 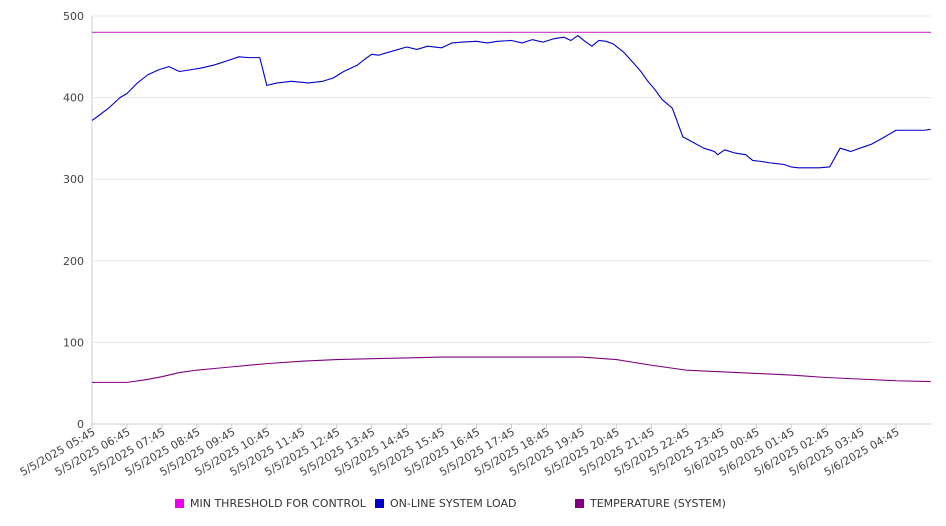 What do you see at coordinates (179, 503) in the screenshot?
I see `legend-swatch-min-threshold` at bounding box center [179, 503].